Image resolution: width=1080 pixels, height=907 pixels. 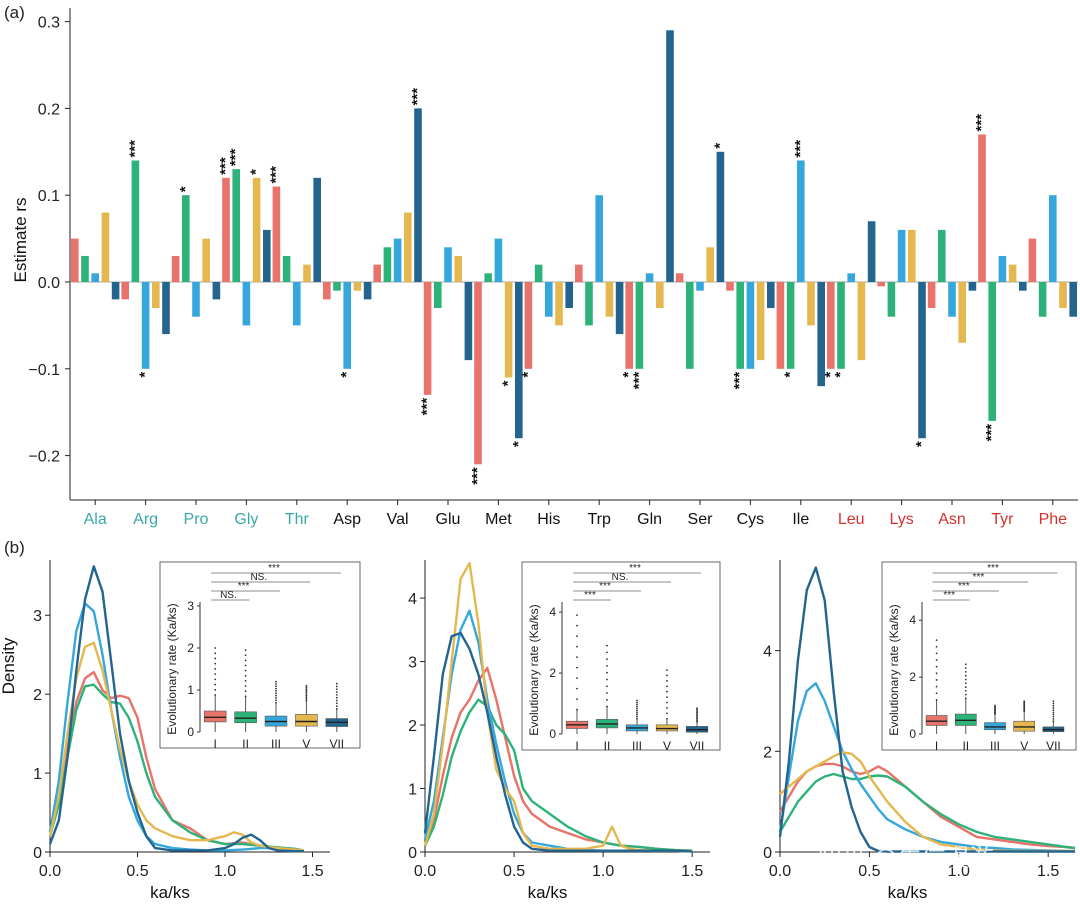 I want to click on category-label-lys: Lys, so click(x=901, y=519).